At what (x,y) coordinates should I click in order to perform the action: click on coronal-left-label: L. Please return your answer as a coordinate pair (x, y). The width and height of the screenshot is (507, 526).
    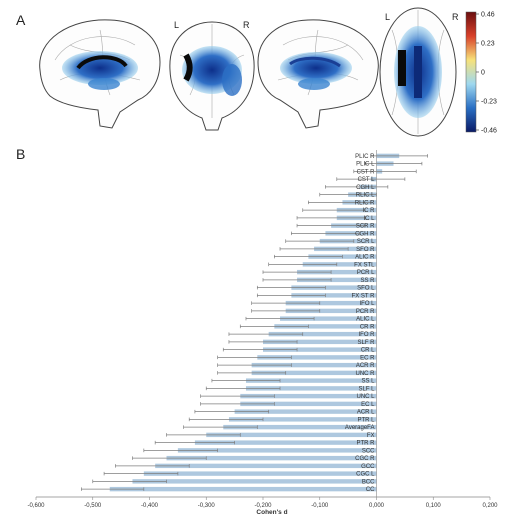
    Looking at the image, I should click on (176, 25).